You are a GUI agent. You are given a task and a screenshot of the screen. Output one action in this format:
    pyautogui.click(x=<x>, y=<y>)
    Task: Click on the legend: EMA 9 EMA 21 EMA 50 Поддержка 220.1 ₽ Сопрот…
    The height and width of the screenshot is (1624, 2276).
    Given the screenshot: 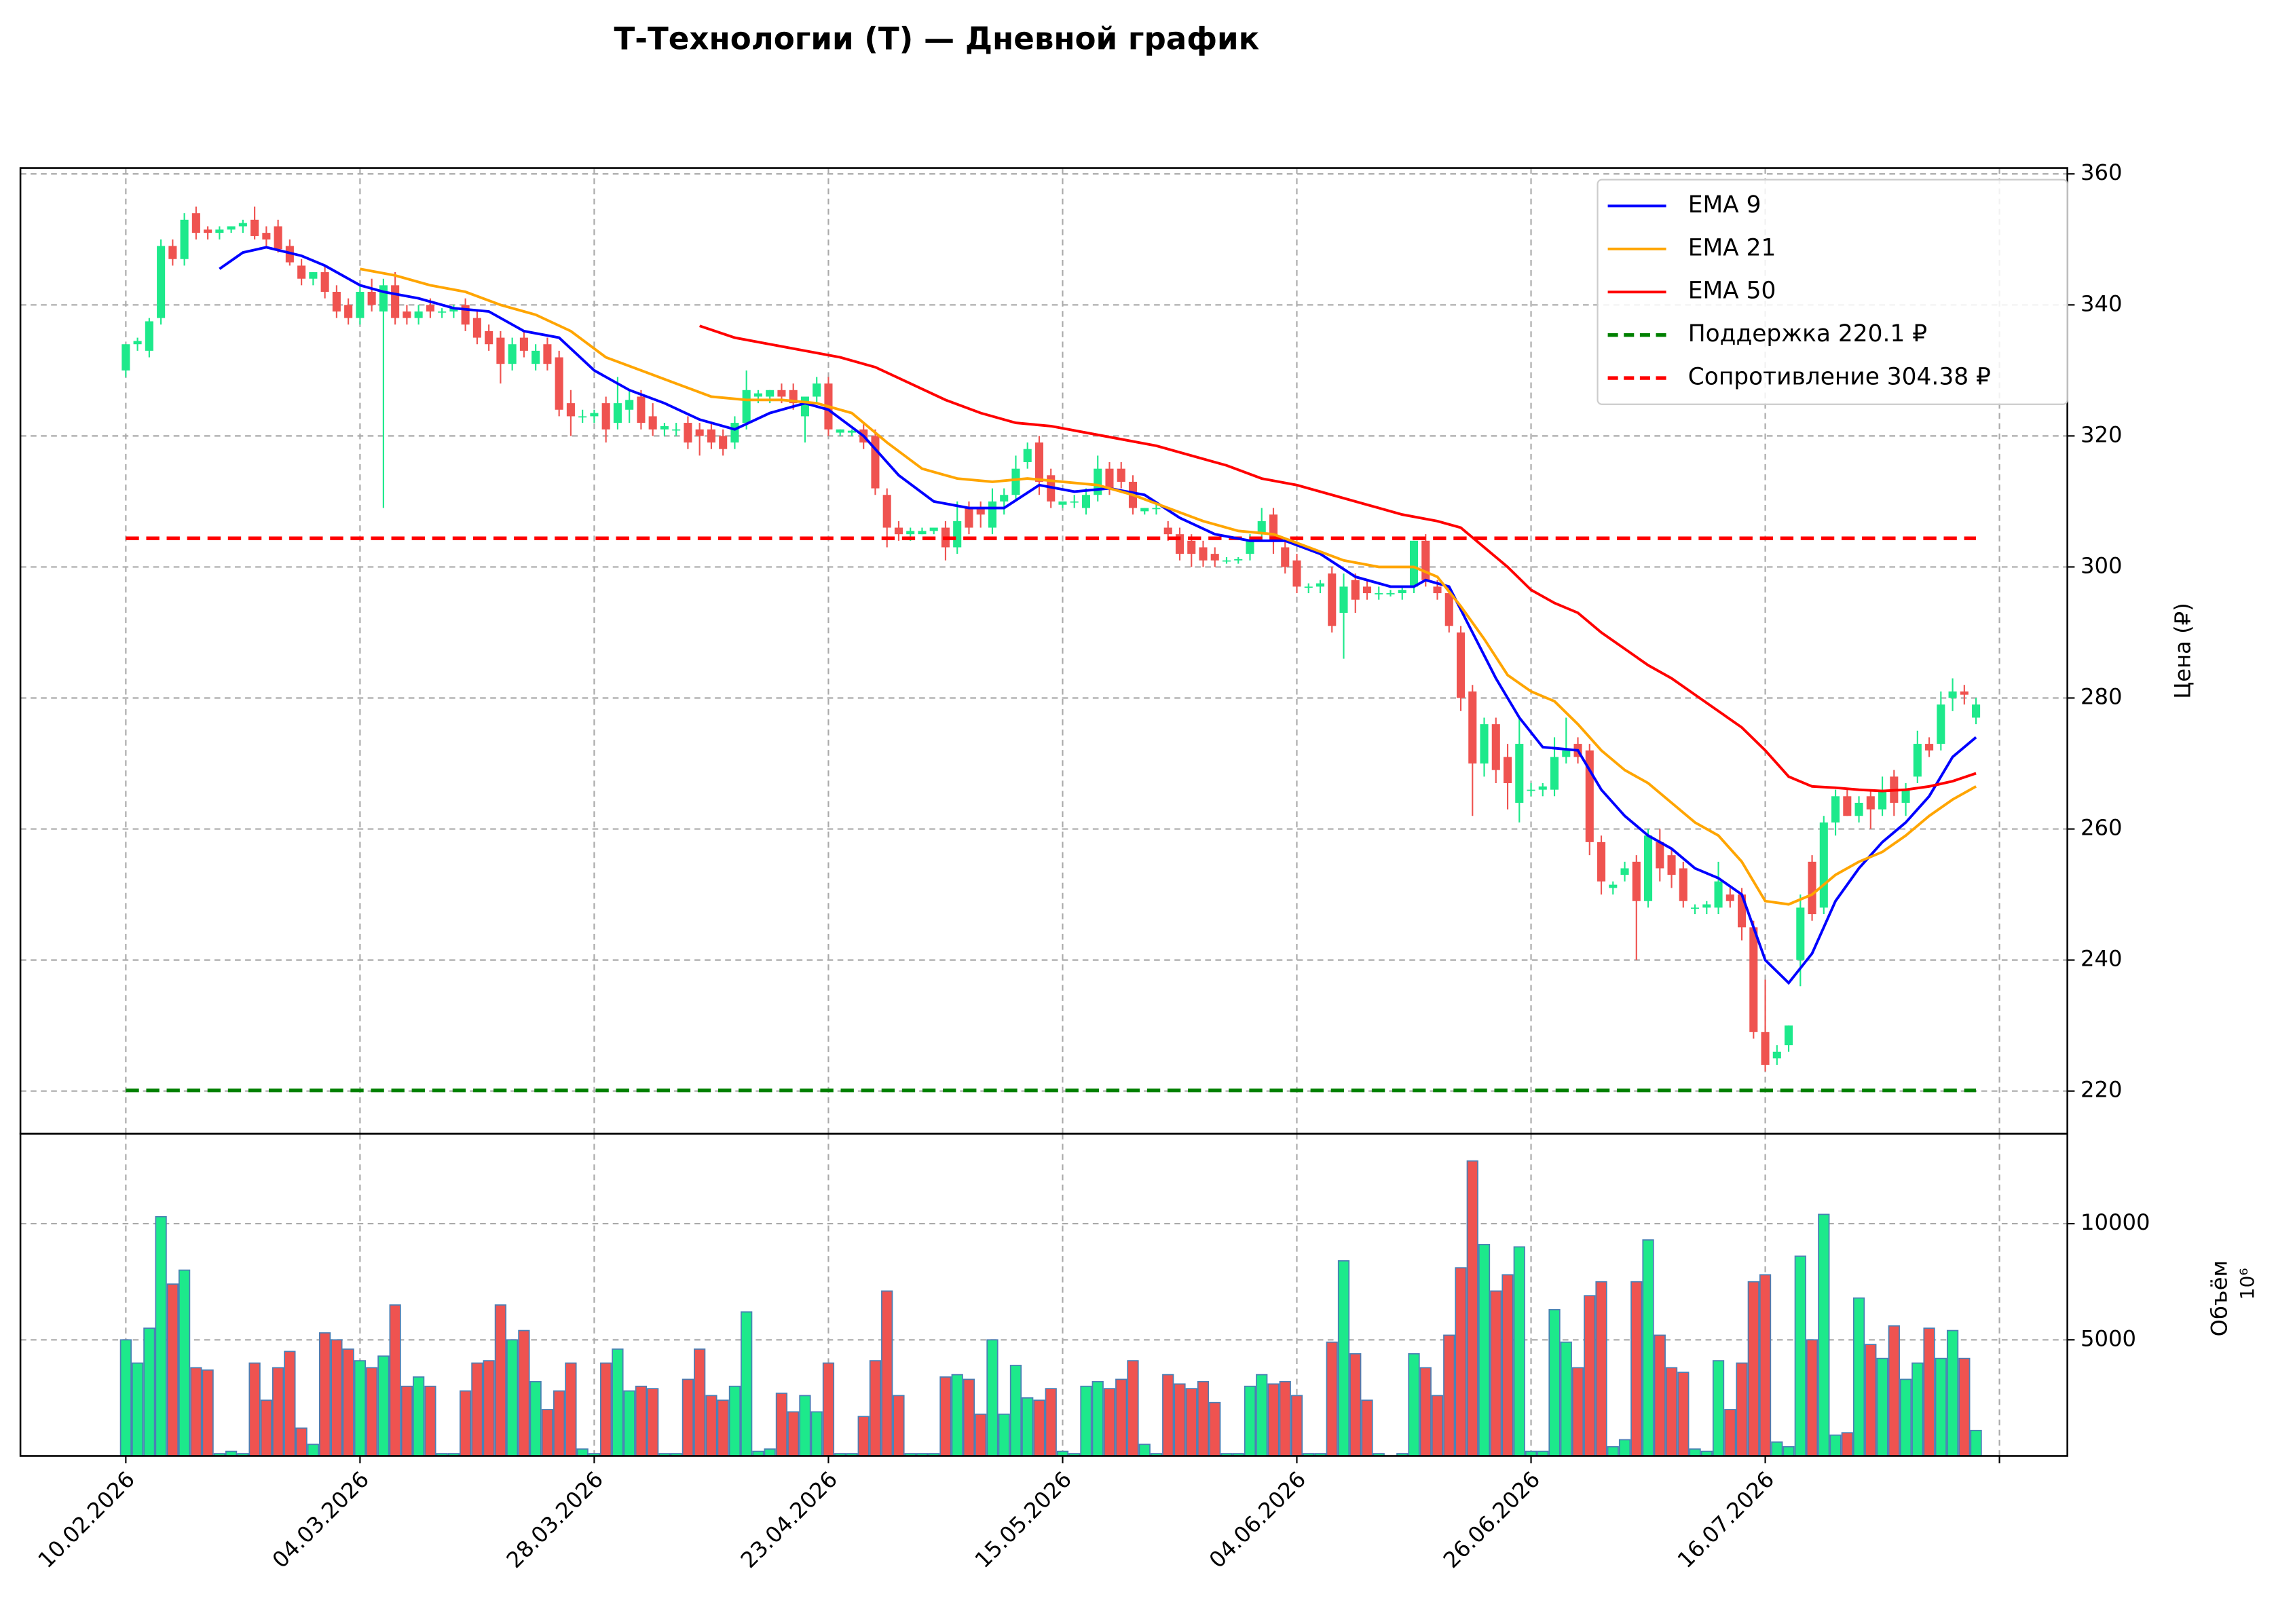 What is the action you would take?
    pyautogui.click(x=1832, y=292)
    